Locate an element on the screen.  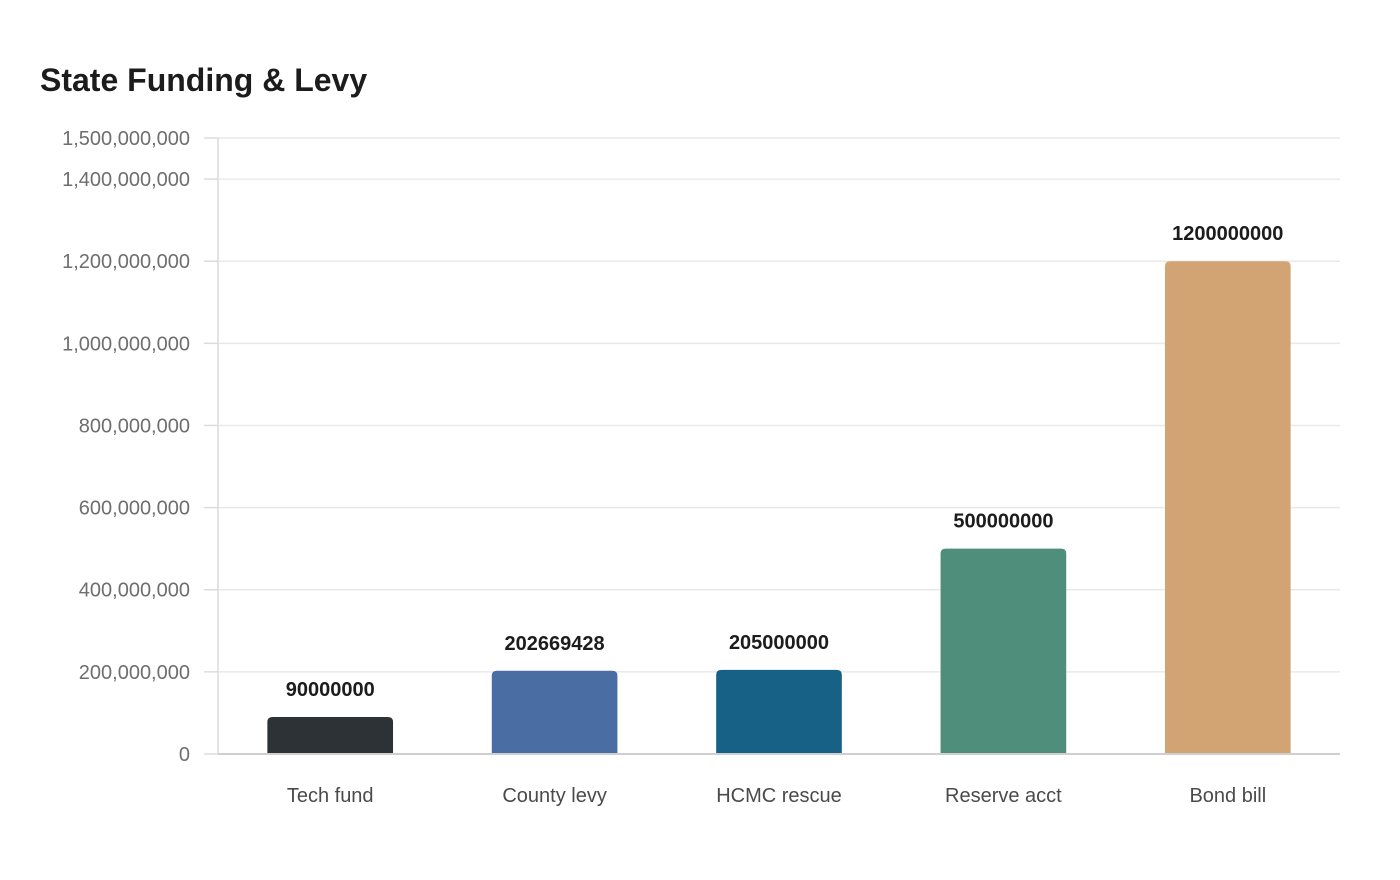
bar-hcmc-rescue is located at coordinates (779, 711).